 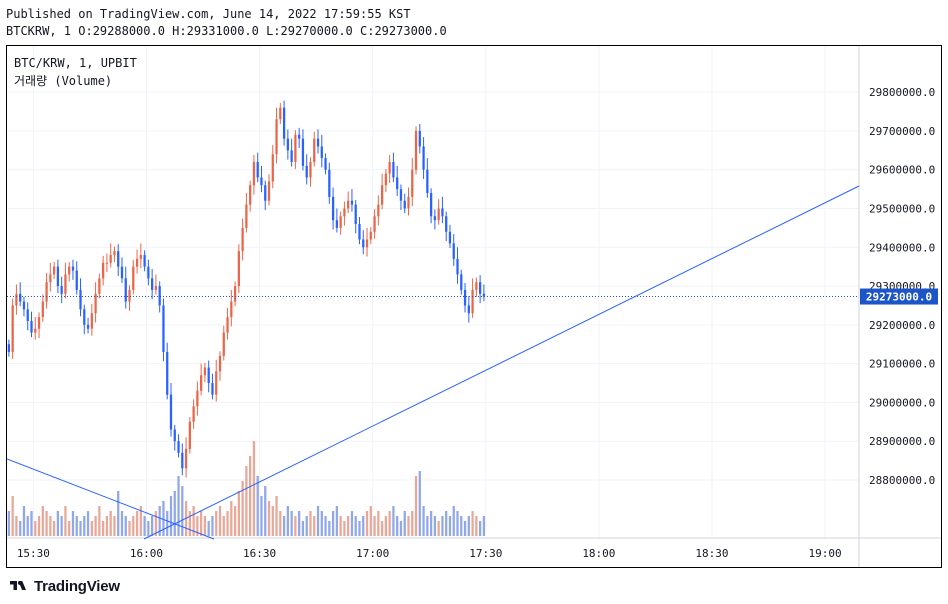 What do you see at coordinates (75, 63) in the screenshot?
I see `symbol-legend: BTC/KRW, 1, UPBIT` at bounding box center [75, 63].